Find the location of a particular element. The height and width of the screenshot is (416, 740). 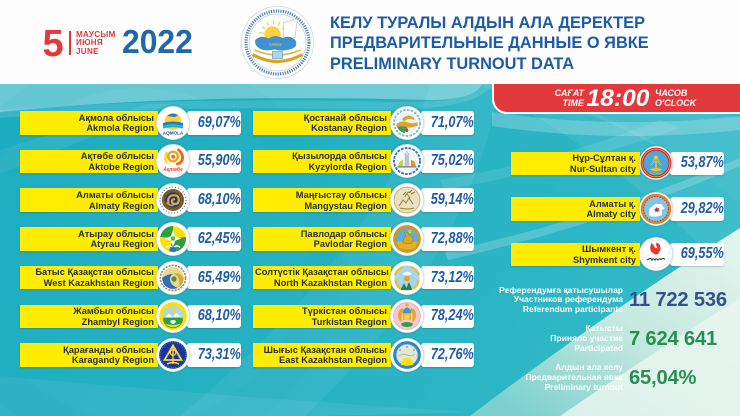

svg-text: АСТАНА is located at coordinates (656, 174).